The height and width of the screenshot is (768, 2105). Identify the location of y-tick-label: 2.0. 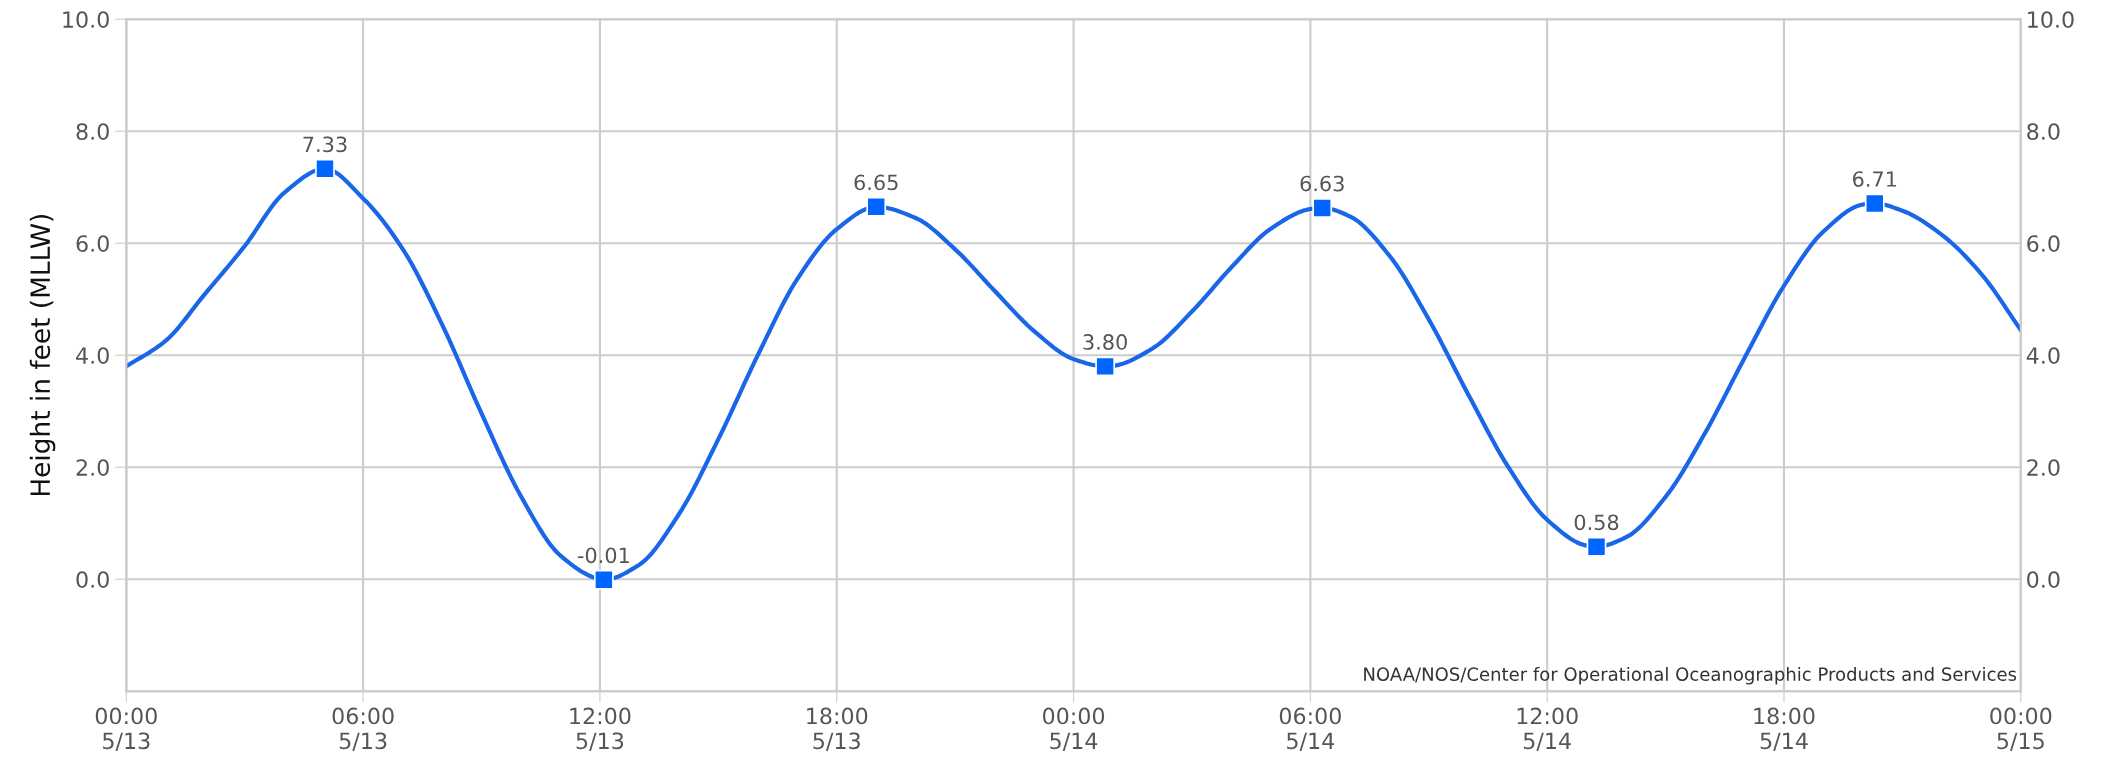
(92, 467).